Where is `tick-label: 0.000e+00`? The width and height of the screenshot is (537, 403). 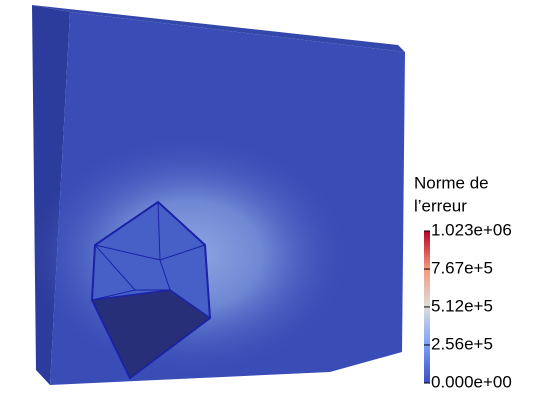
tick-label: 0.000e+00 is located at coordinates (471, 381).